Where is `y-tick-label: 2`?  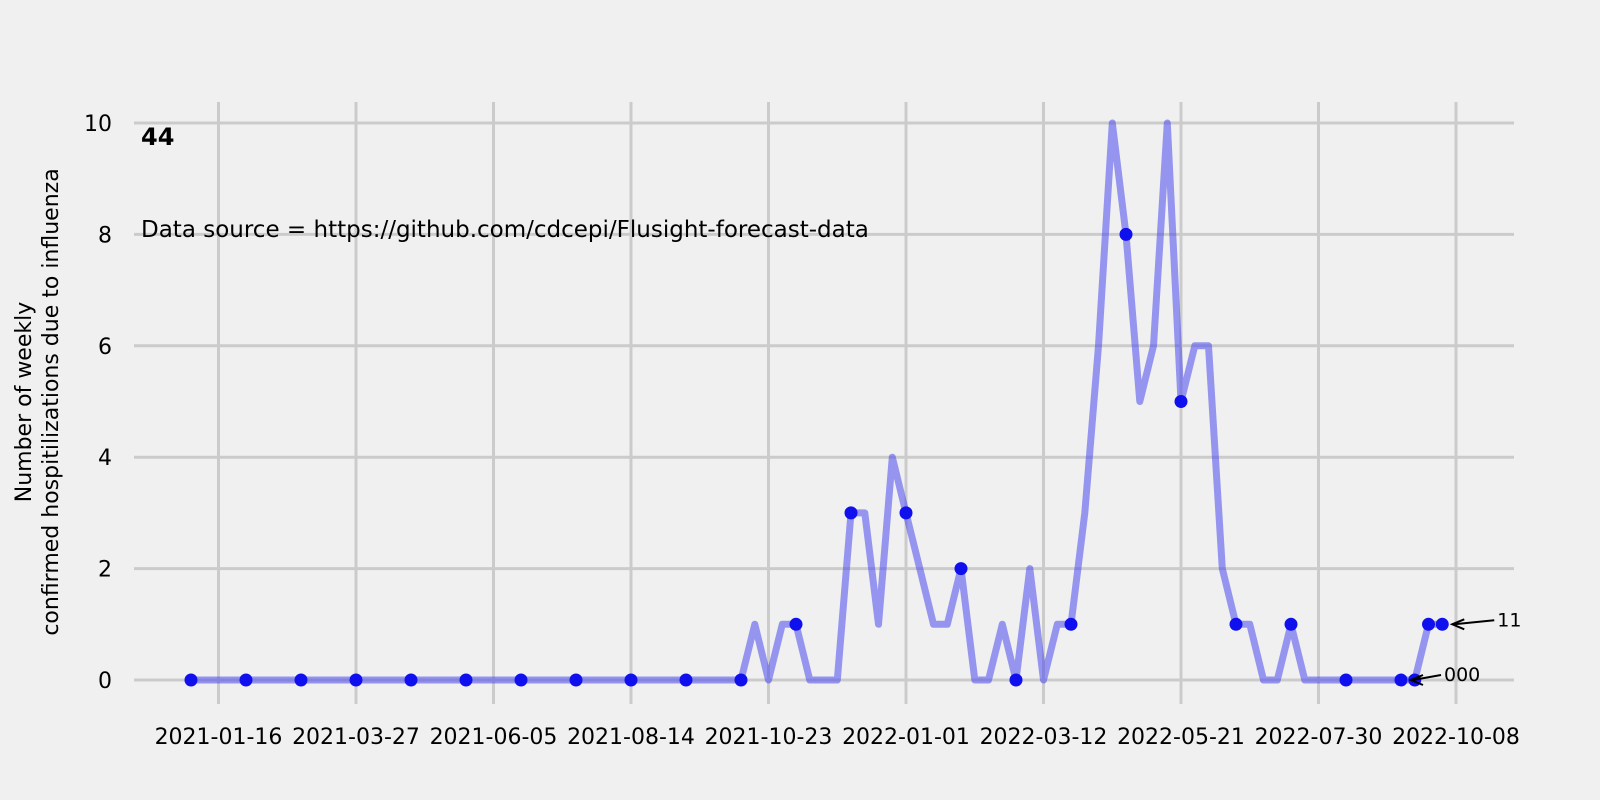
y-tick-label: 2 is located at coordinates (105, 570).